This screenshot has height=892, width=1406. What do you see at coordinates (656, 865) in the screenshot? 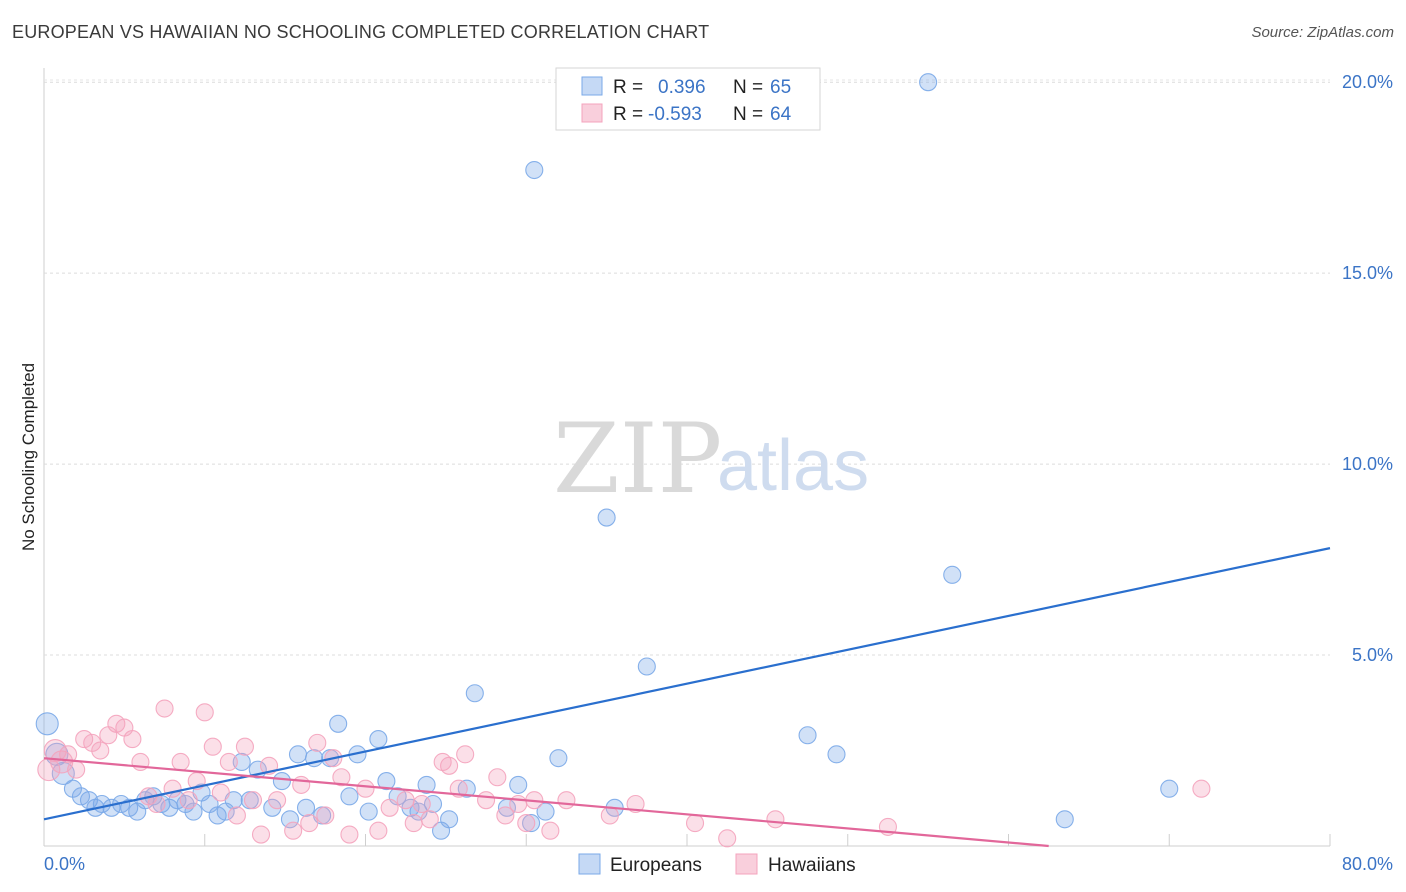
I see `bottom-legend-label-europeans: Europeans` at bounding box center [656, 865].